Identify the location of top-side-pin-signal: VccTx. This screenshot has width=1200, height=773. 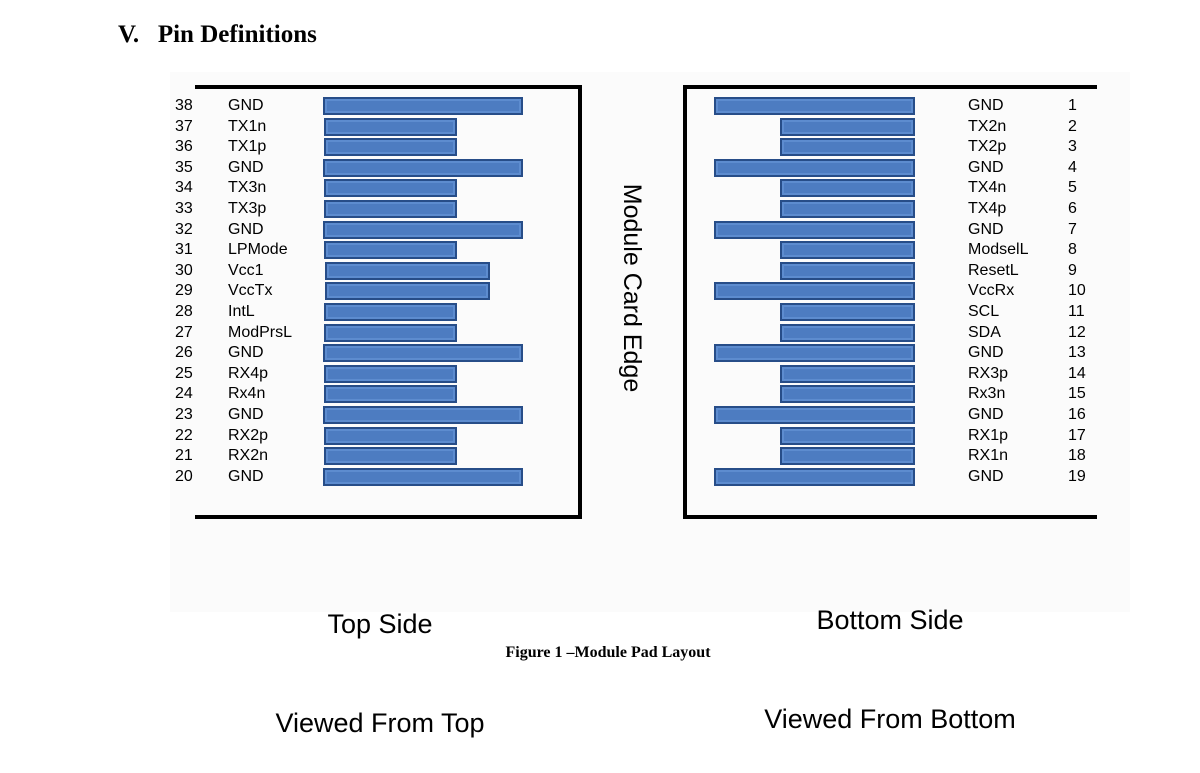
(250, 291).